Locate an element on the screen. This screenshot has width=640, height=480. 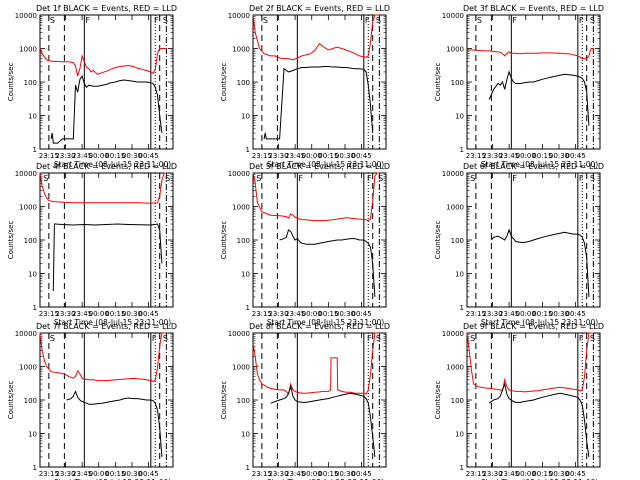
panel-title: Det 3f BLACK = Events, RED = LLD is located at coordinates (533, 8).